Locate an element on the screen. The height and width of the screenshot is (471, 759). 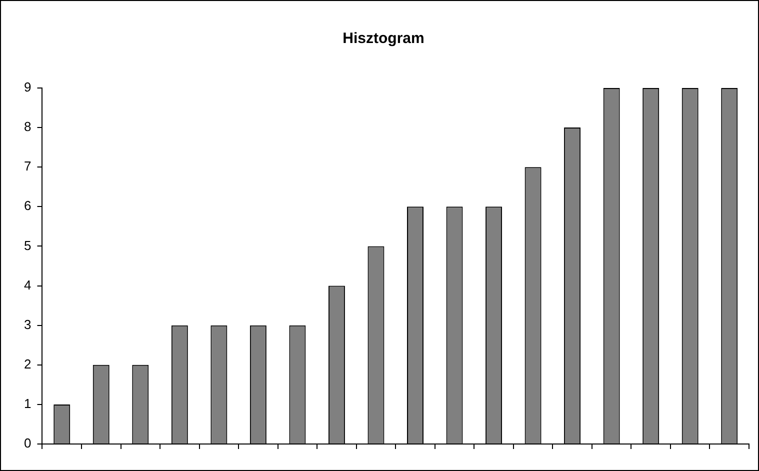
y-tick-label: 3 is located at coordinates (28, 324).